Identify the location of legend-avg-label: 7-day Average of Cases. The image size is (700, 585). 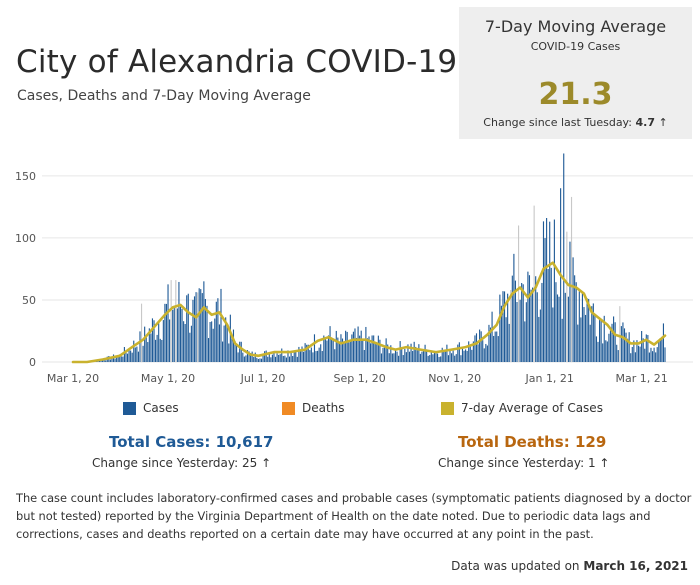
(532, 408).